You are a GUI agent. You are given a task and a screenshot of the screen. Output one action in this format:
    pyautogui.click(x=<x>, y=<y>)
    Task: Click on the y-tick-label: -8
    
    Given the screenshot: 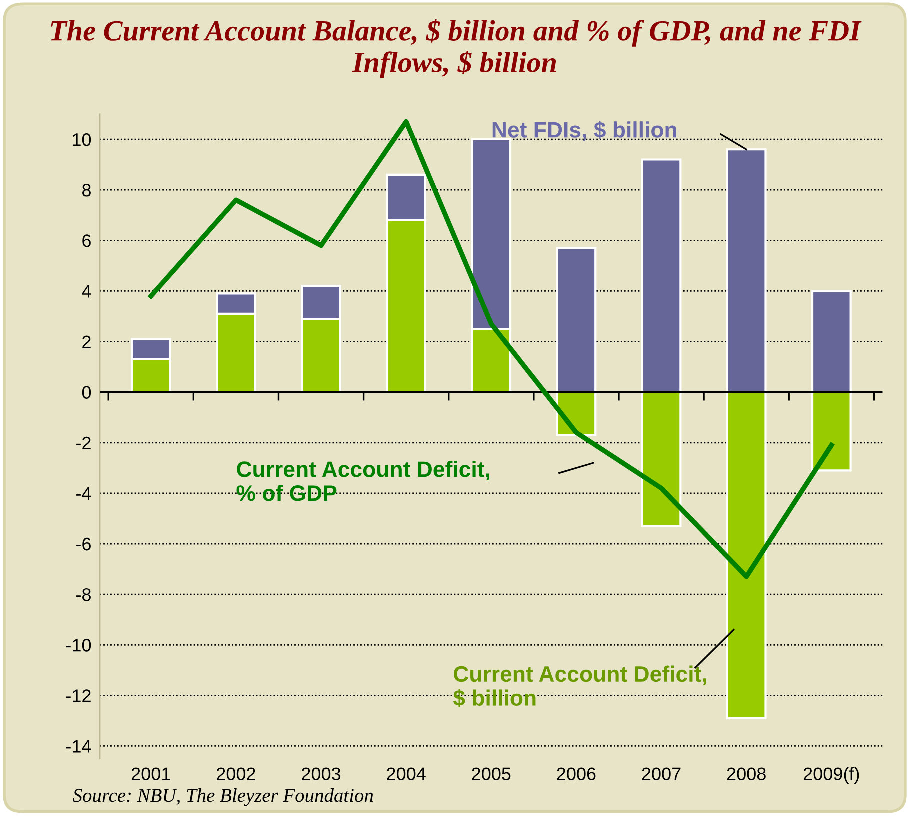 What is the action you would take?
    pyautogui.click(x=83, y=595)
    